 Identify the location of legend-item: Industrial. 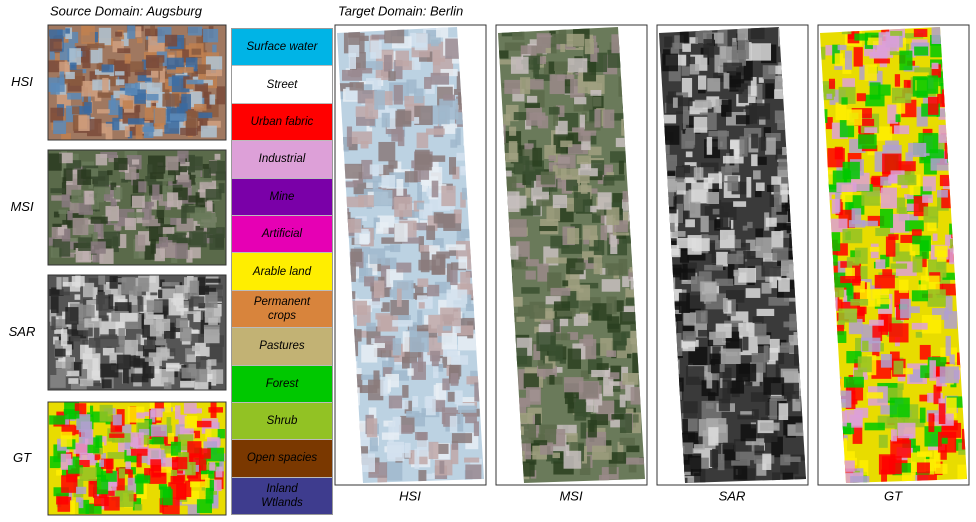
(282, 160).